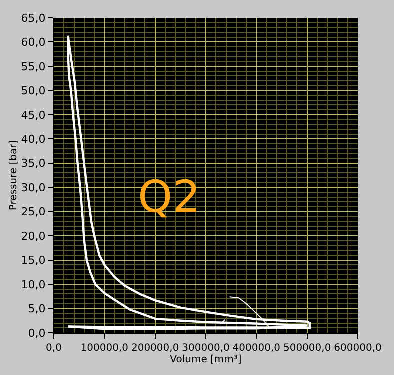 The width and height of the screenshot is (394, 375). I want to click on y-tick-label: 40,0, so click(33, 139).